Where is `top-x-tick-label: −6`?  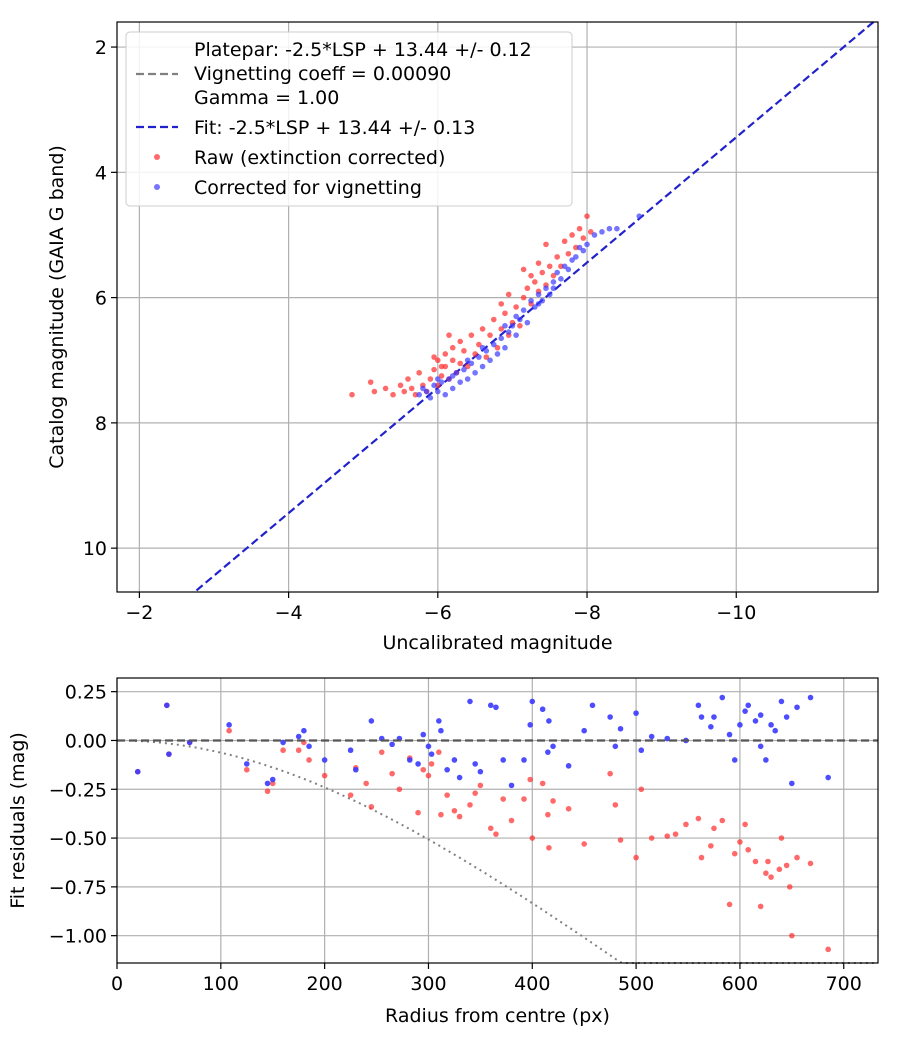 top-x-tick-label: −6 is located at coordinates (438, 613).